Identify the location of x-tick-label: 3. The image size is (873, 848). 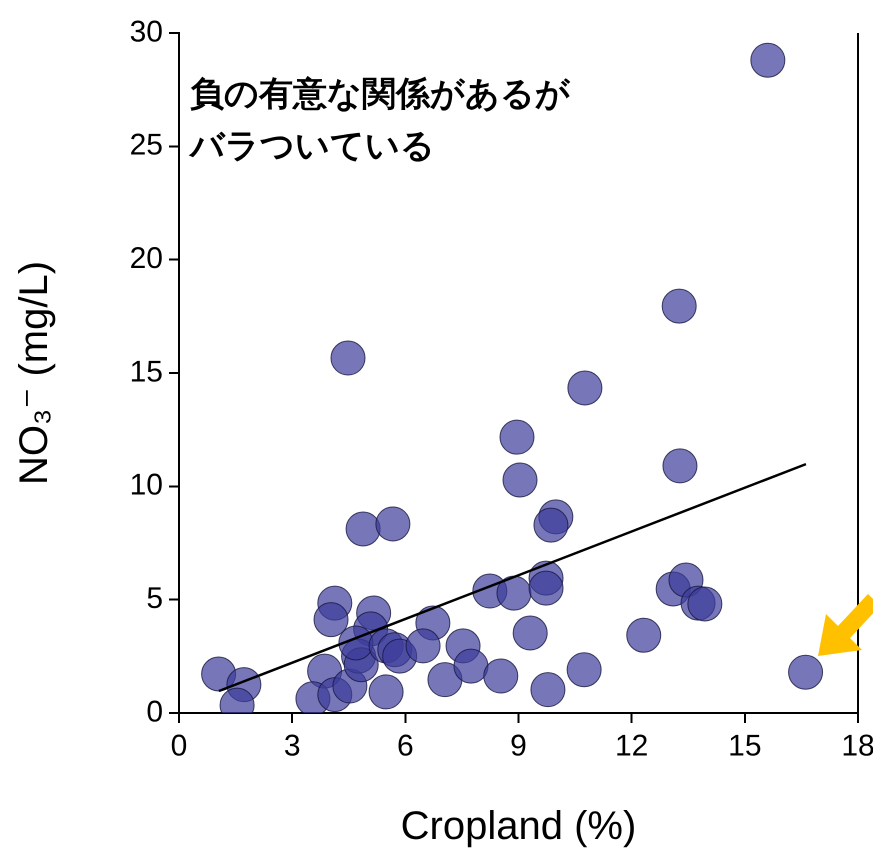
(292, 745).